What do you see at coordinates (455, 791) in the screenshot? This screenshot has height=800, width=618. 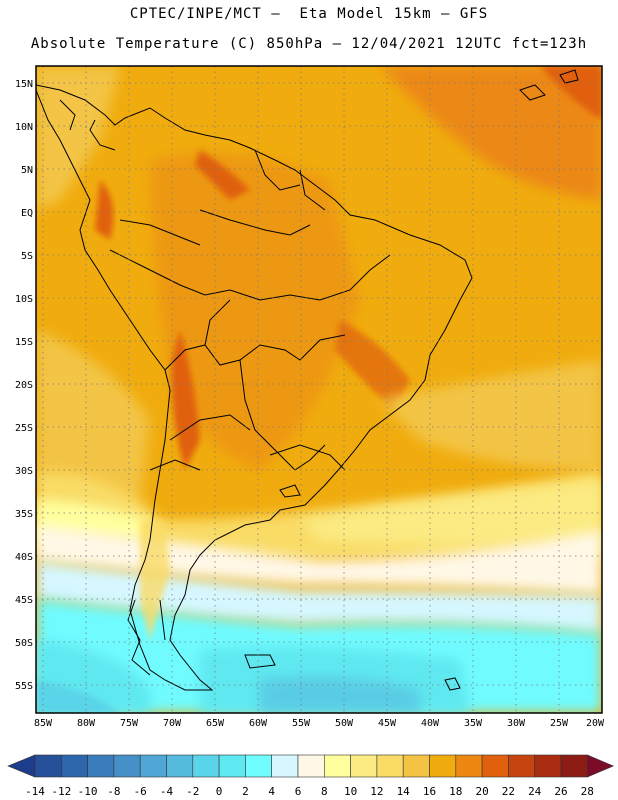 I see `colorbar-label: 18` at bounding box center [455, 791].